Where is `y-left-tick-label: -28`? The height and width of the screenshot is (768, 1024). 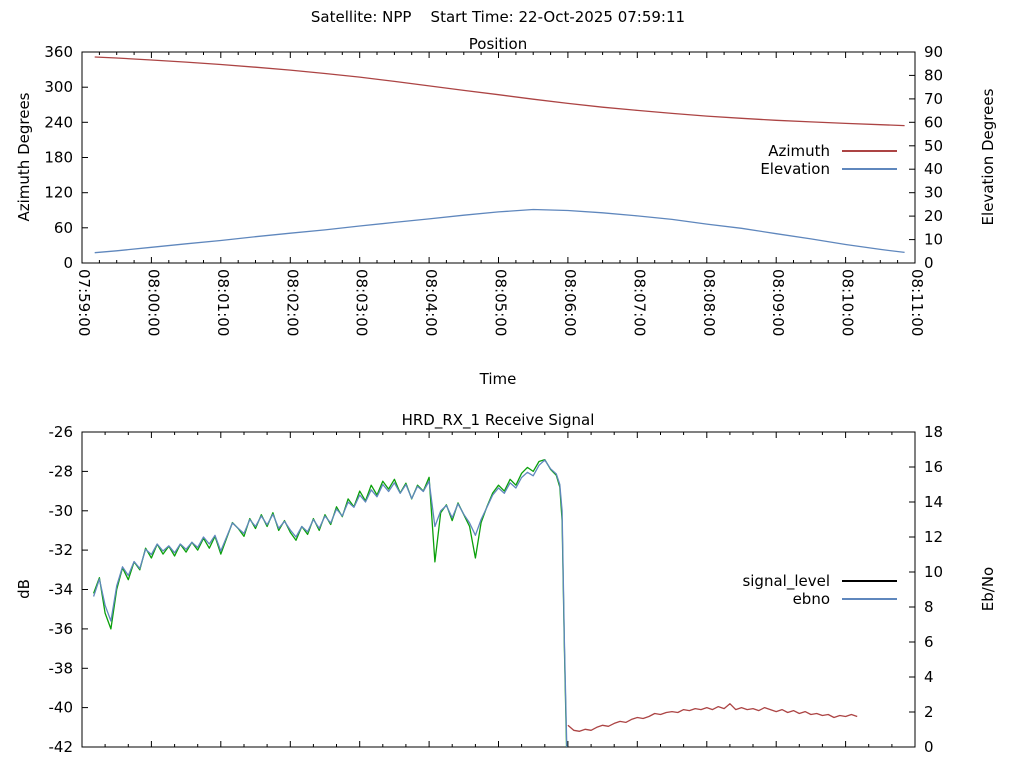 y-left-tick-label: -28 is located at coordinates (61, 471).